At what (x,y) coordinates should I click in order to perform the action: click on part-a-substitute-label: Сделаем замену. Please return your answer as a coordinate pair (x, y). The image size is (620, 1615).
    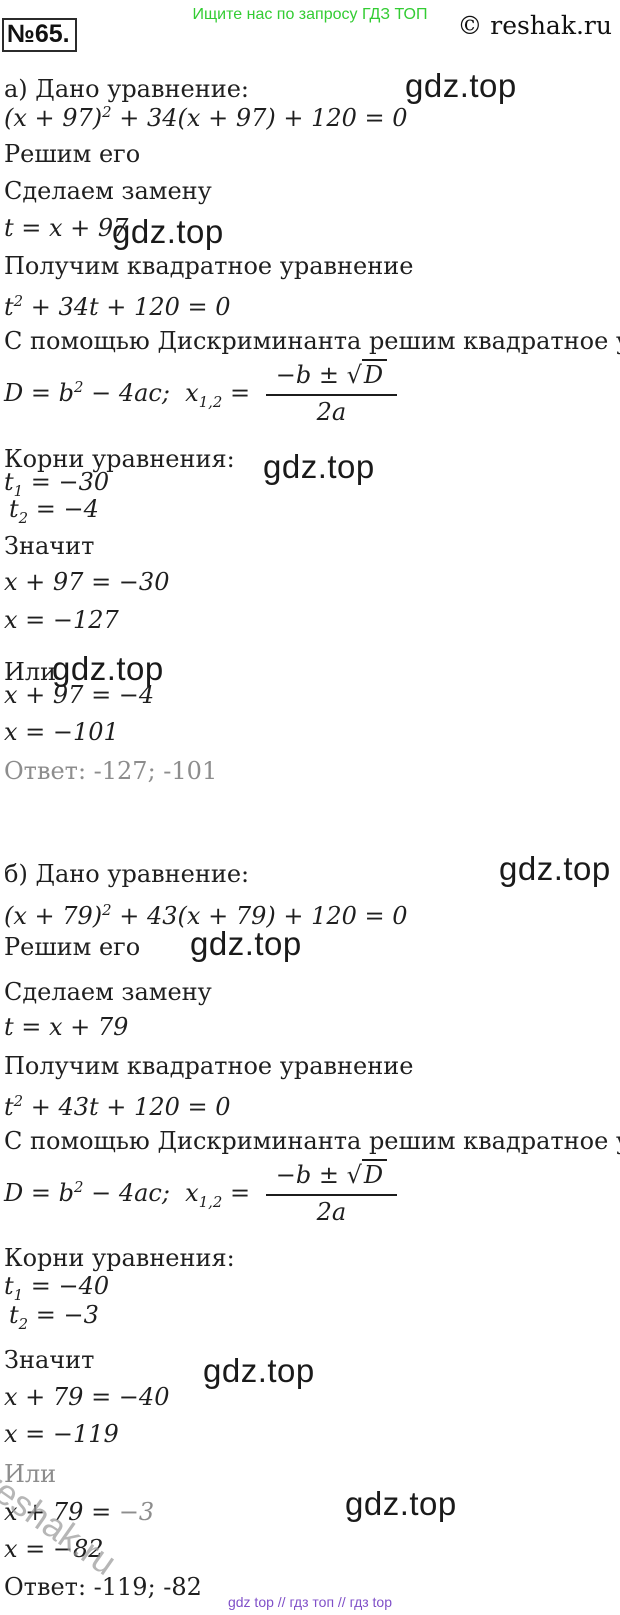
    Looking at the image, I should click on (108, 191).